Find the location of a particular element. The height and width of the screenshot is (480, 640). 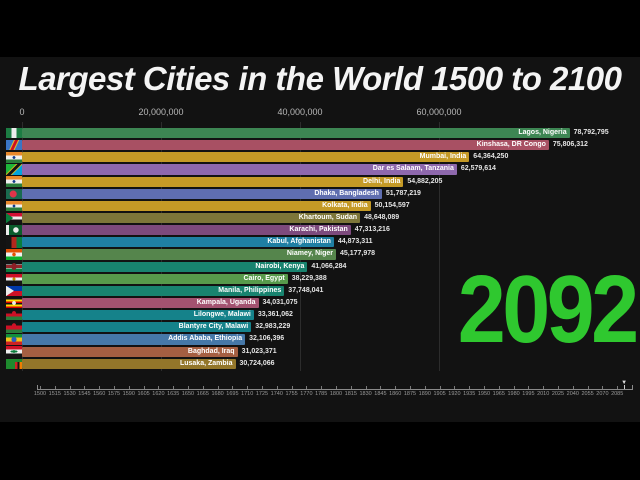

city-label: Khartoum, Sudan is located at coordinates (328, 217).